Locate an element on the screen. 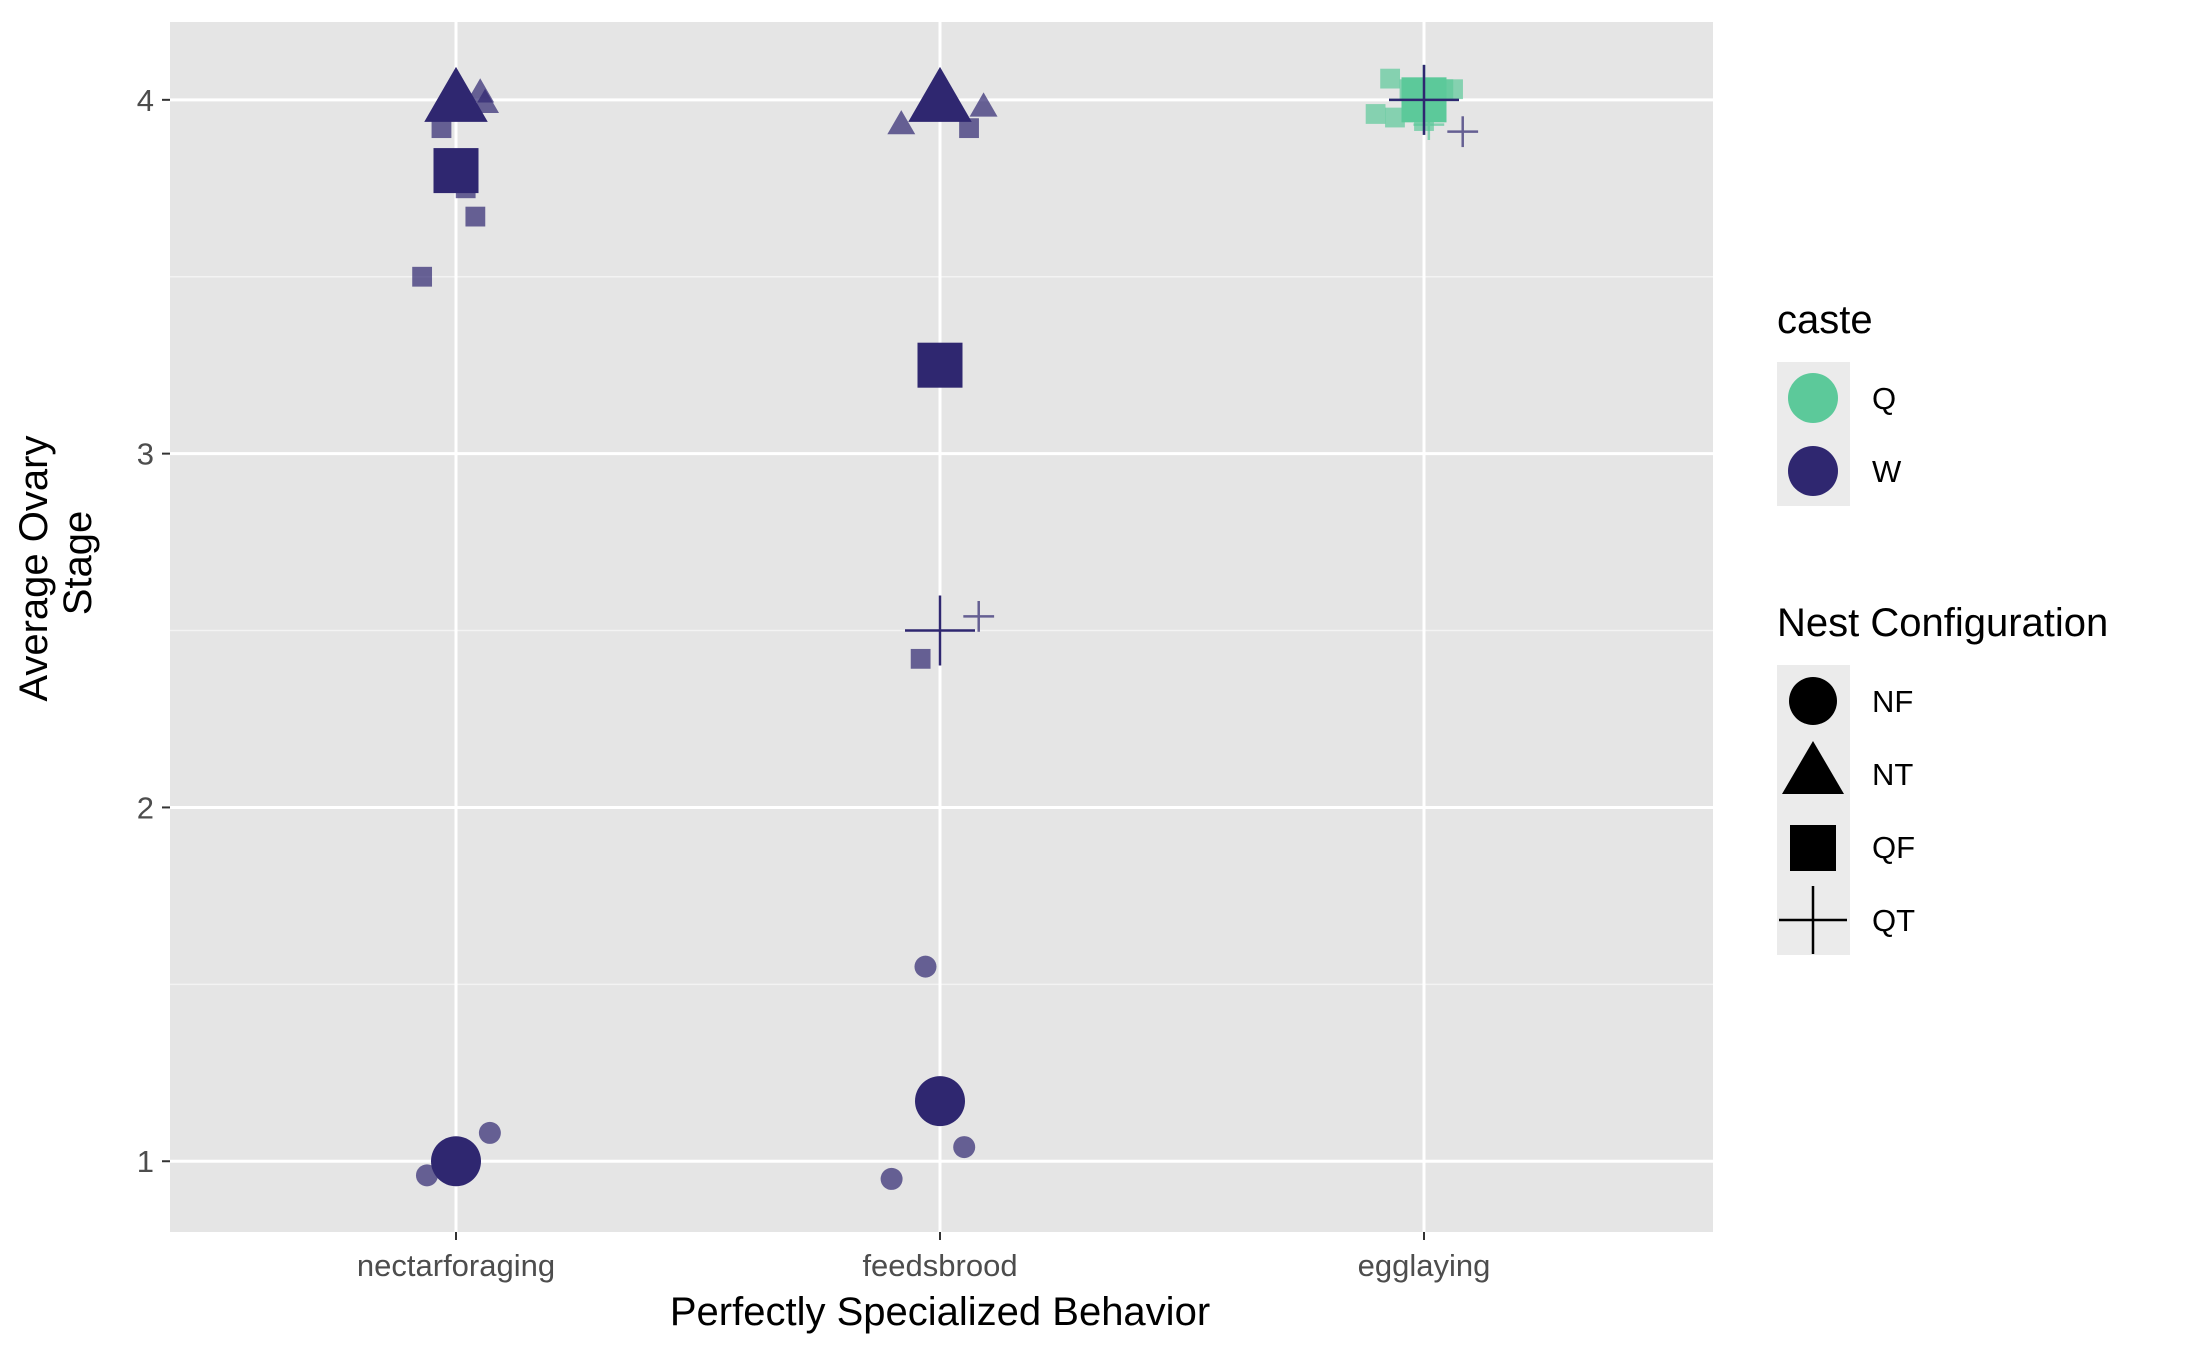 The image size is (2187, 1356). y-tick-label: 1 is located at coordinates (145, 1161).